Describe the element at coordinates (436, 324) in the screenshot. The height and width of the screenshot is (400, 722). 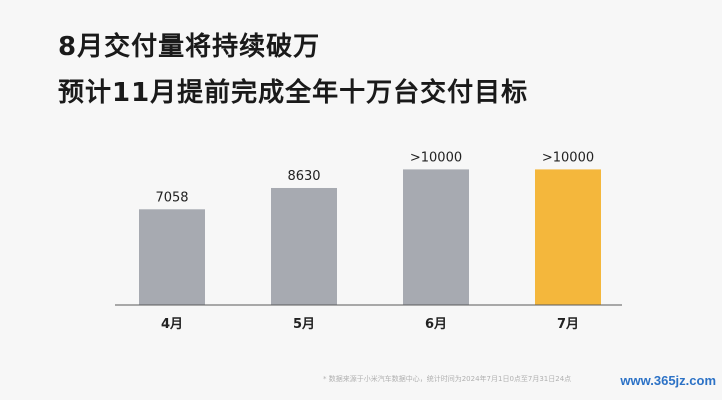
I see `x-tick-label-3: 6月` at that location.